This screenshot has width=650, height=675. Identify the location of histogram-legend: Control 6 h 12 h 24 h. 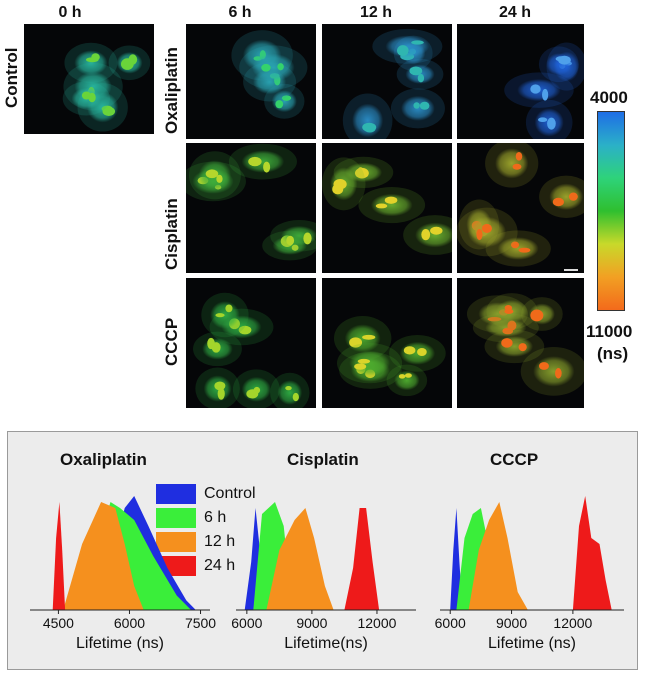
(206, 530).